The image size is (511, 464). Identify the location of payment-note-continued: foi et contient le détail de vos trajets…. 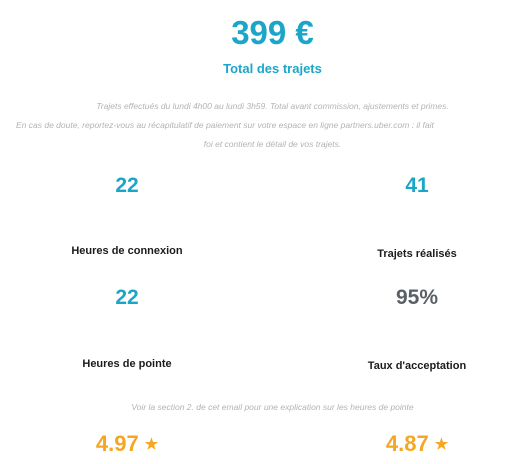
(272, 144).